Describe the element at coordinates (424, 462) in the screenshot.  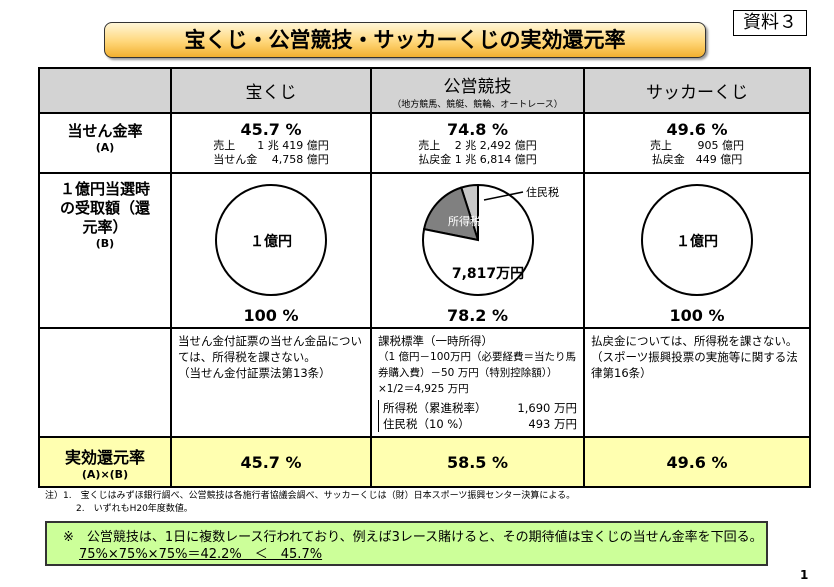
I see `row-effective-return: 実効還元率 (A)×(B) 45.7 % 58.5 % 49.6 %` at that location.